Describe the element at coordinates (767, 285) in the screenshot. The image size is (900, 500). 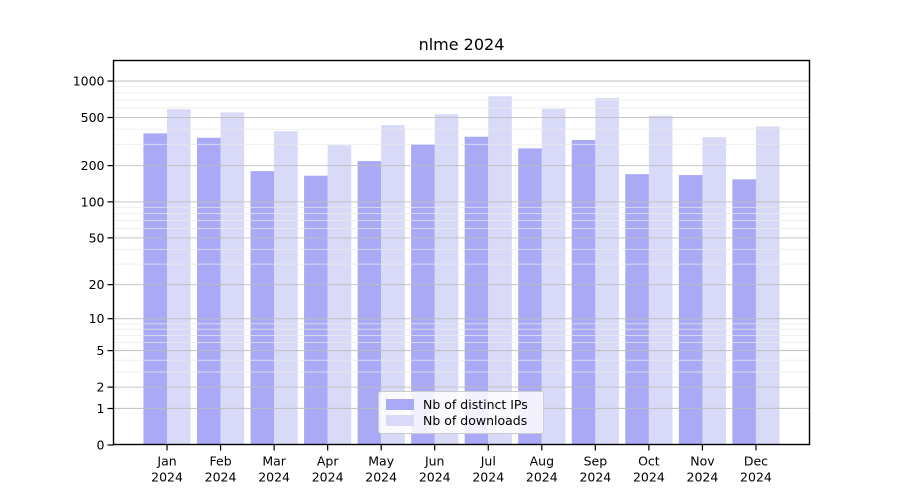
I see `bar-downloads-dec` at that location.